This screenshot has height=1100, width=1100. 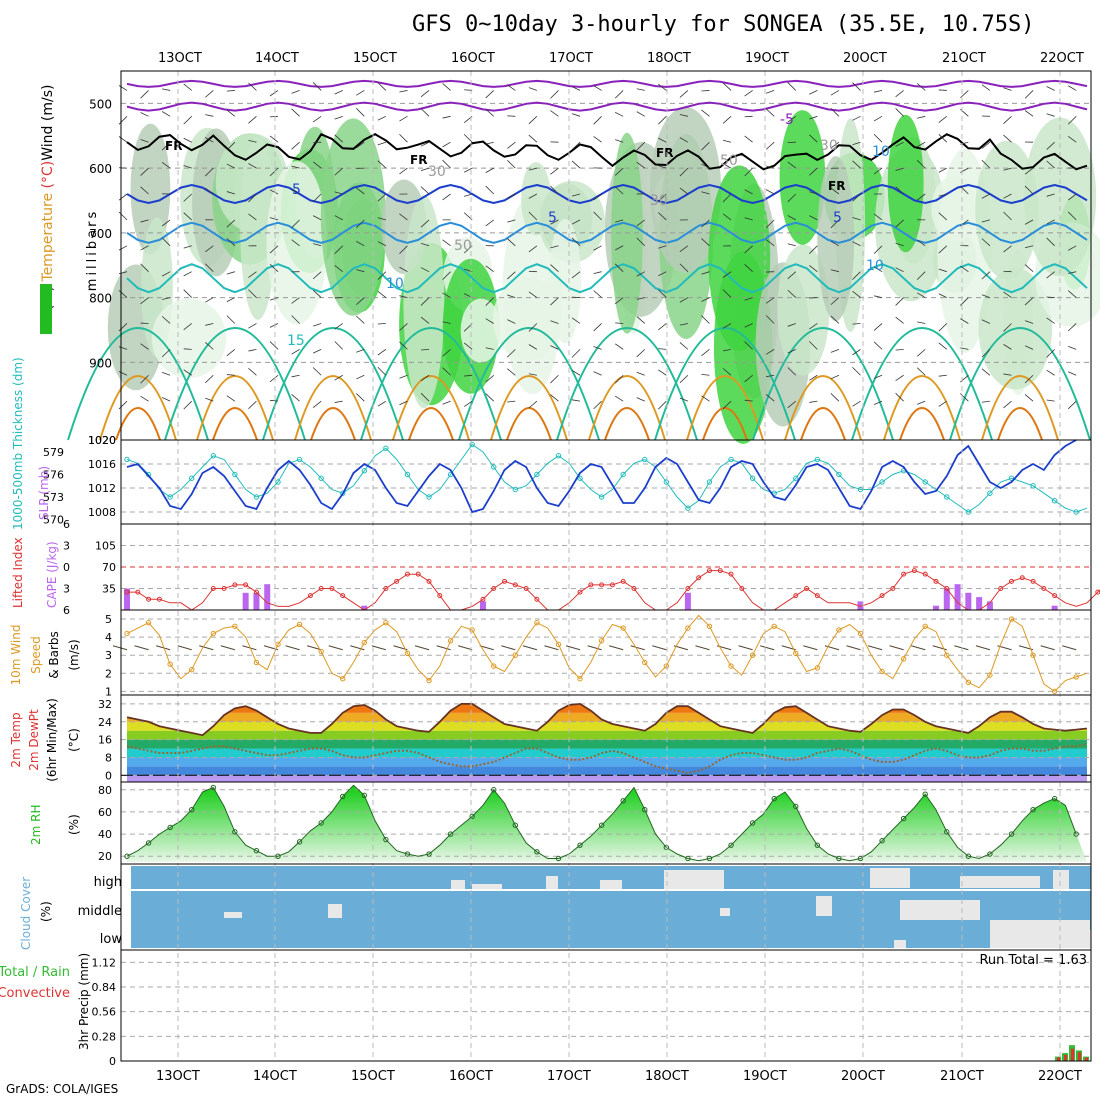 What do you see at coordinates (35, 972) in the screenshot?
I see `precip-label-total: Total / Rain` at bounding box center [35, 972].